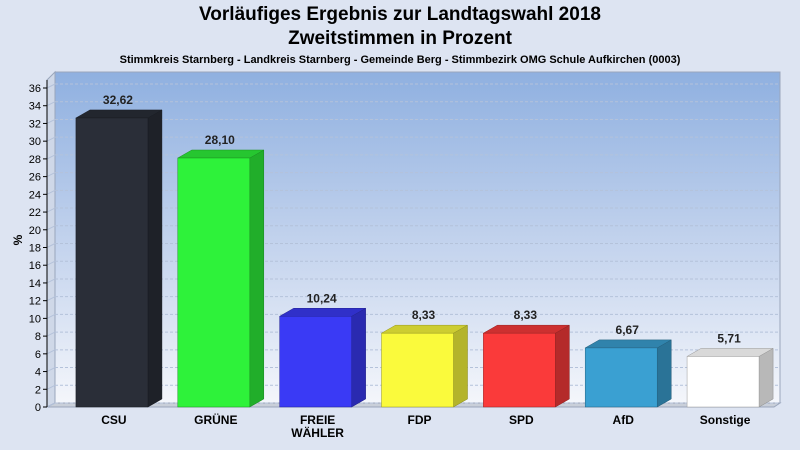 The width and height of the screenshot is (800, 450). I want to click on x-tick-label: AfD, so click(624, 420).